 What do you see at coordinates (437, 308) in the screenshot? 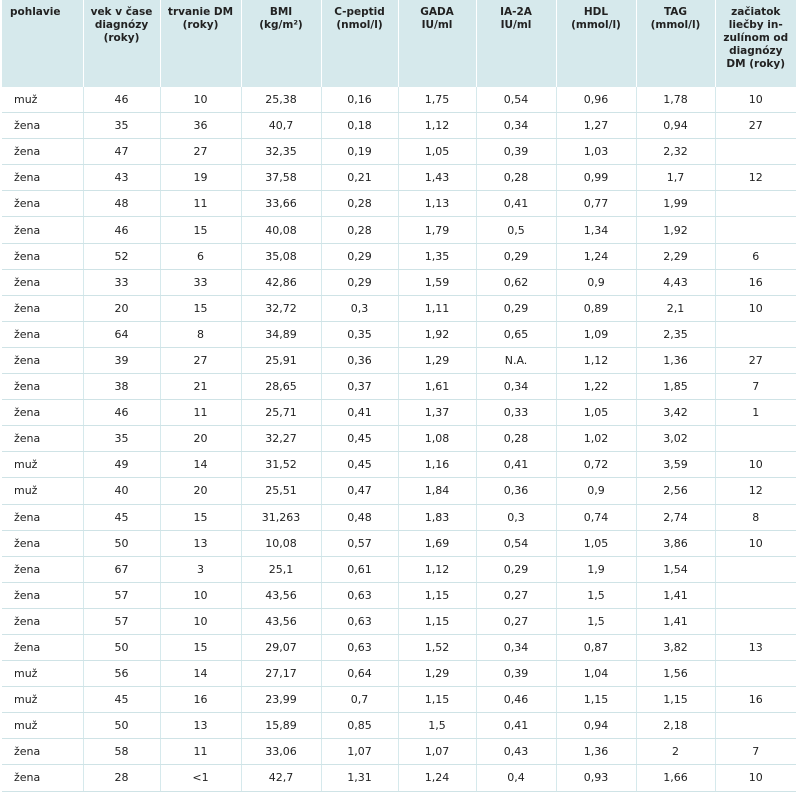
I see `table-cell: 1,11` at bounding box center [437, 308].